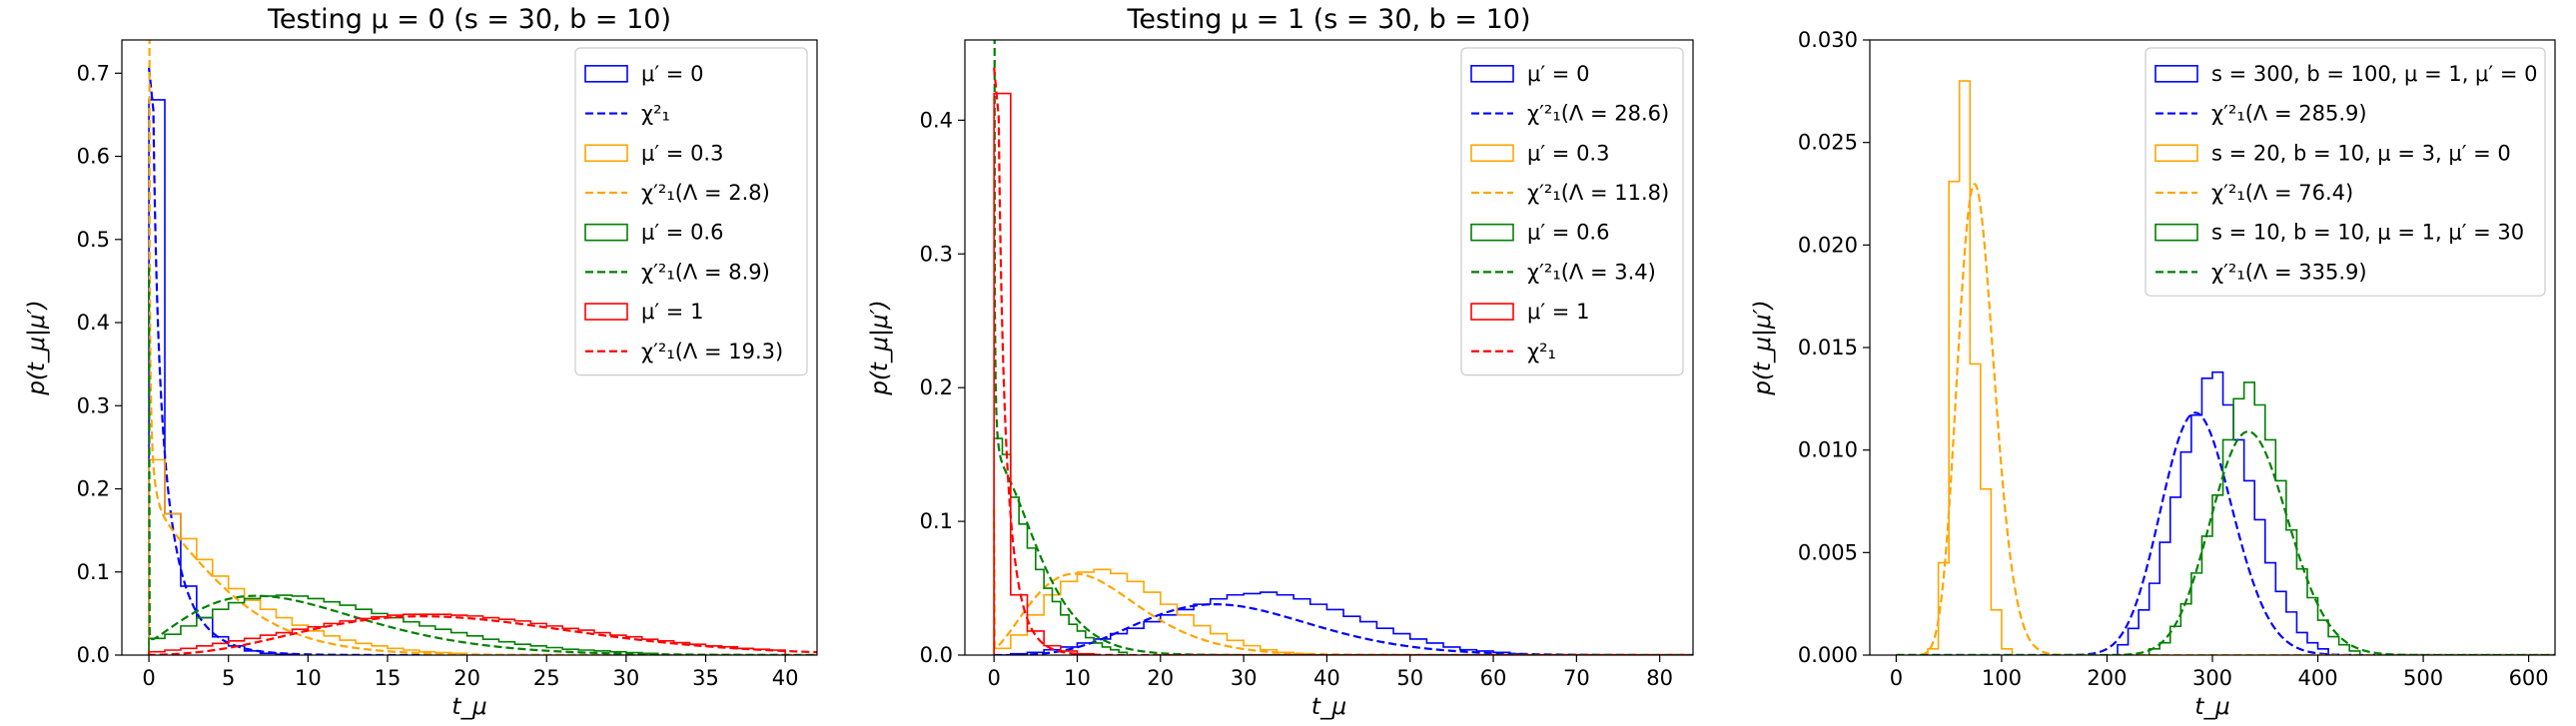  I want to click on legend-entry: χ′²₁(Λ = 76.4), so click(2254, 193).